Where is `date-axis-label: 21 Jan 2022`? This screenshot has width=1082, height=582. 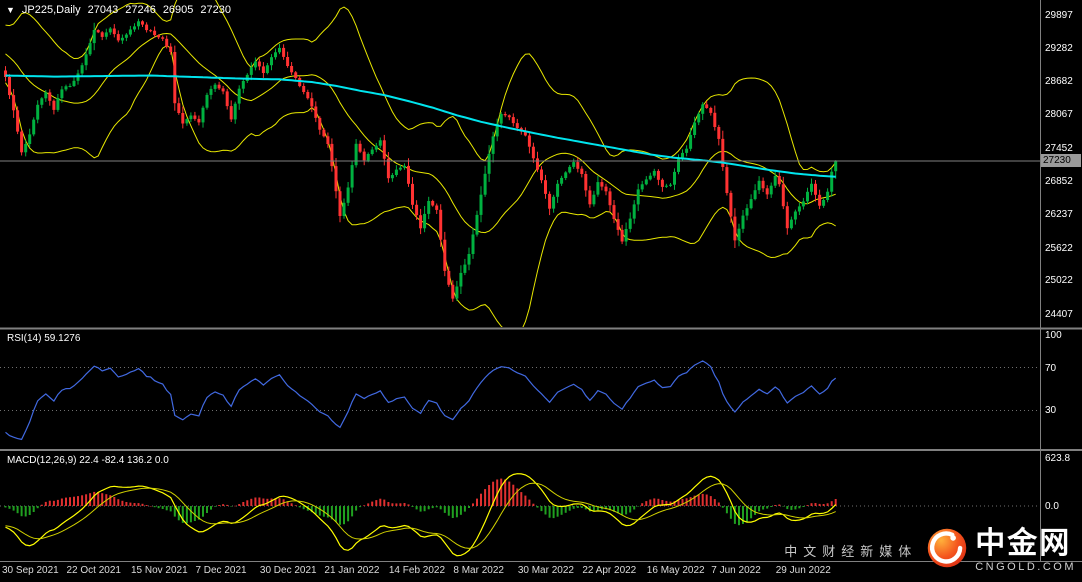
date-axis-label: 21 Jan 2022 is located at coordinates (352, 570).